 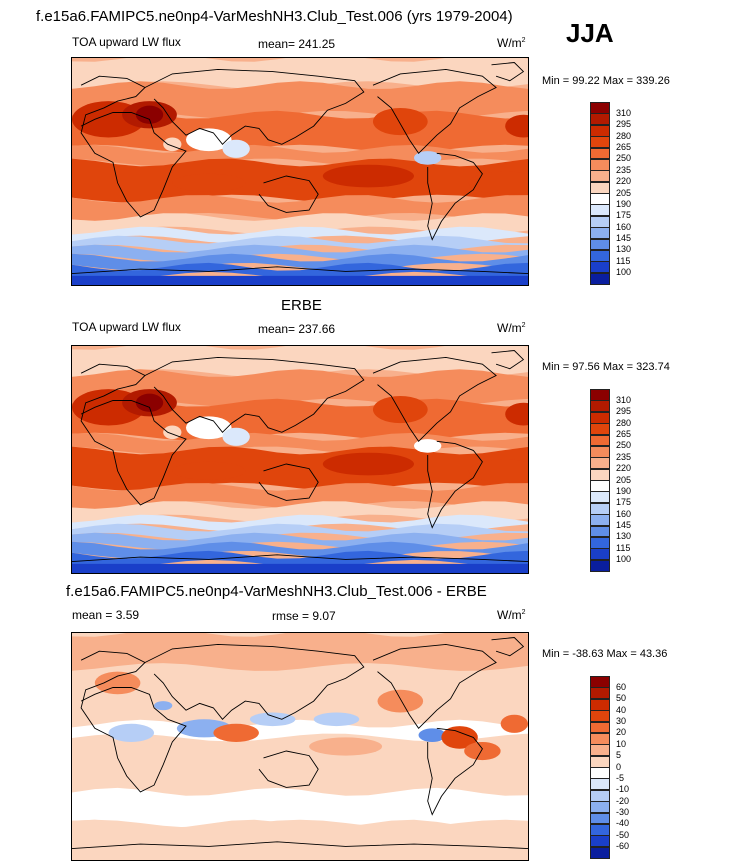 I want to click on panel-2-title: ERBE, so click(x=301, y=305).